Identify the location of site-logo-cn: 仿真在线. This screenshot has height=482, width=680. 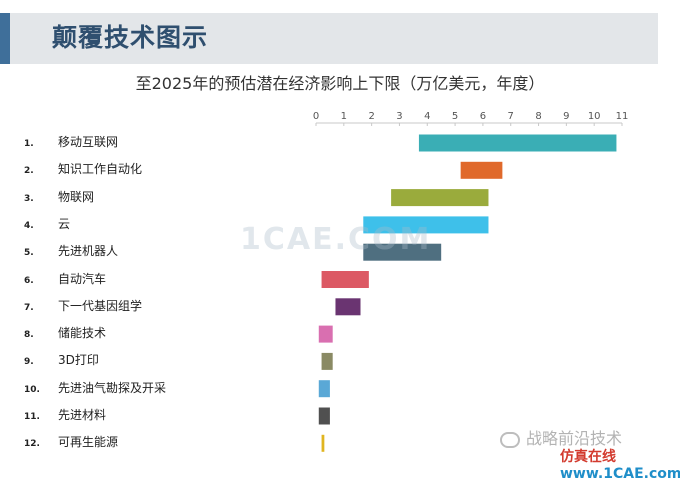
(588, 457).